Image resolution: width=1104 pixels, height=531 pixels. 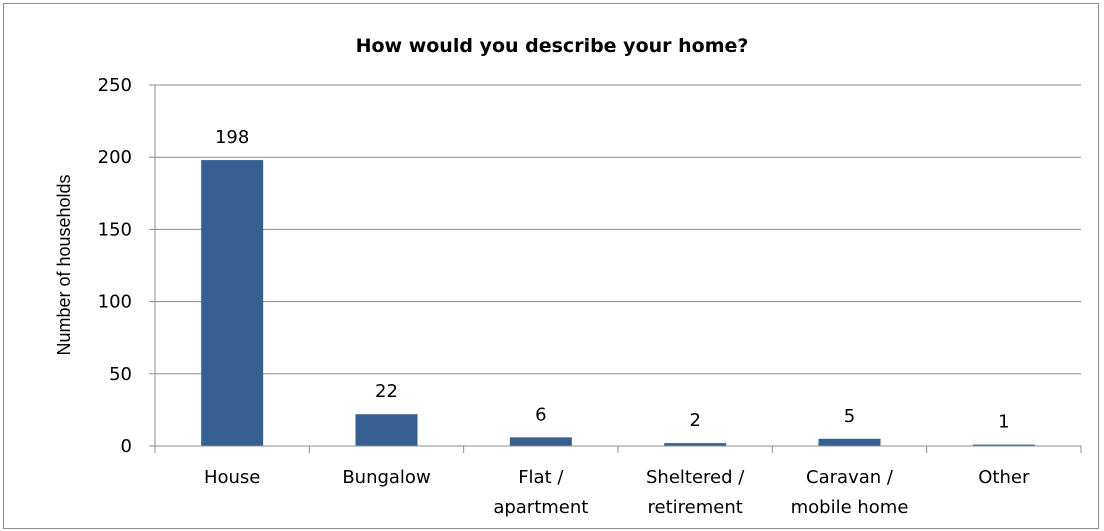 What do you see at coordinates (695, 507) in the screenshot?
I see `x-tick-label: retirement` at bounding box center [695, 507].